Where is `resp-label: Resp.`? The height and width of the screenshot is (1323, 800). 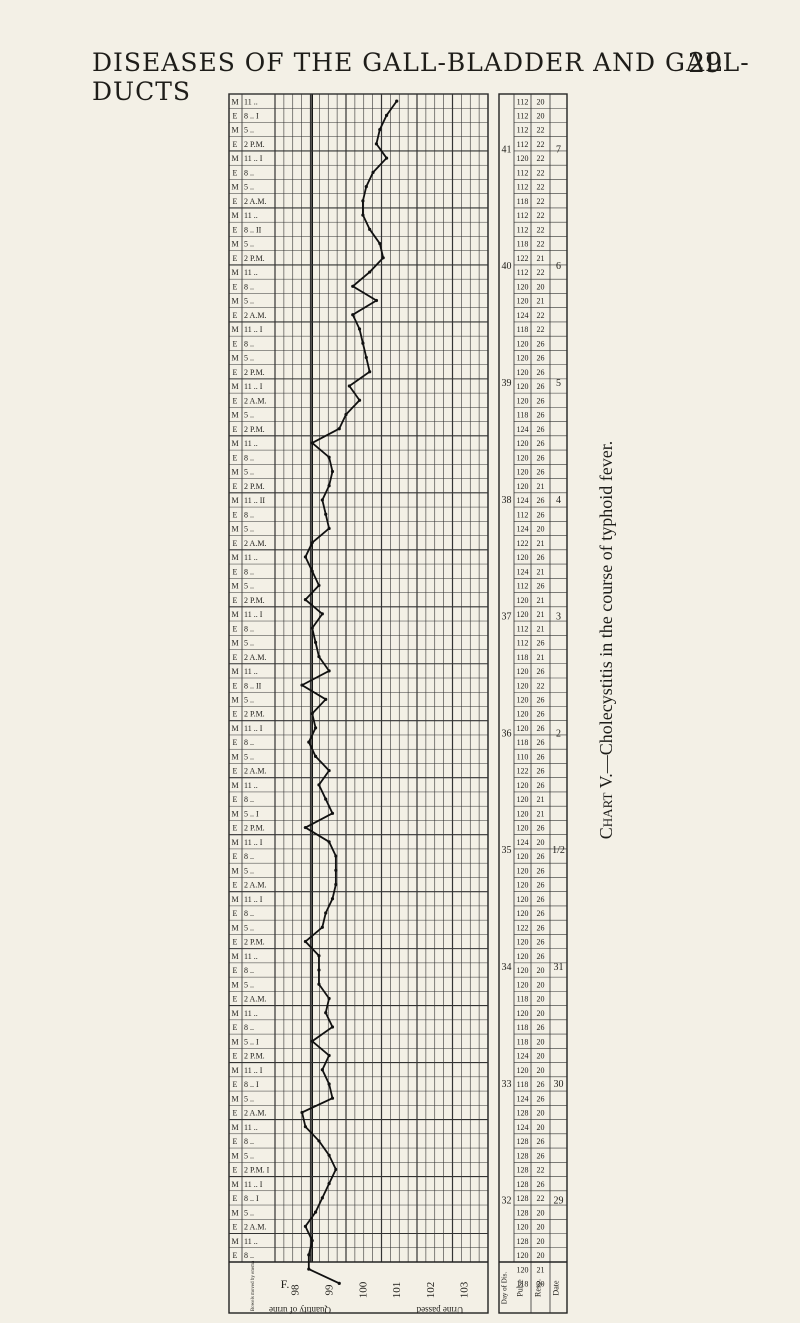 resp-label: Resp. is located at coordinates (538, 1288).